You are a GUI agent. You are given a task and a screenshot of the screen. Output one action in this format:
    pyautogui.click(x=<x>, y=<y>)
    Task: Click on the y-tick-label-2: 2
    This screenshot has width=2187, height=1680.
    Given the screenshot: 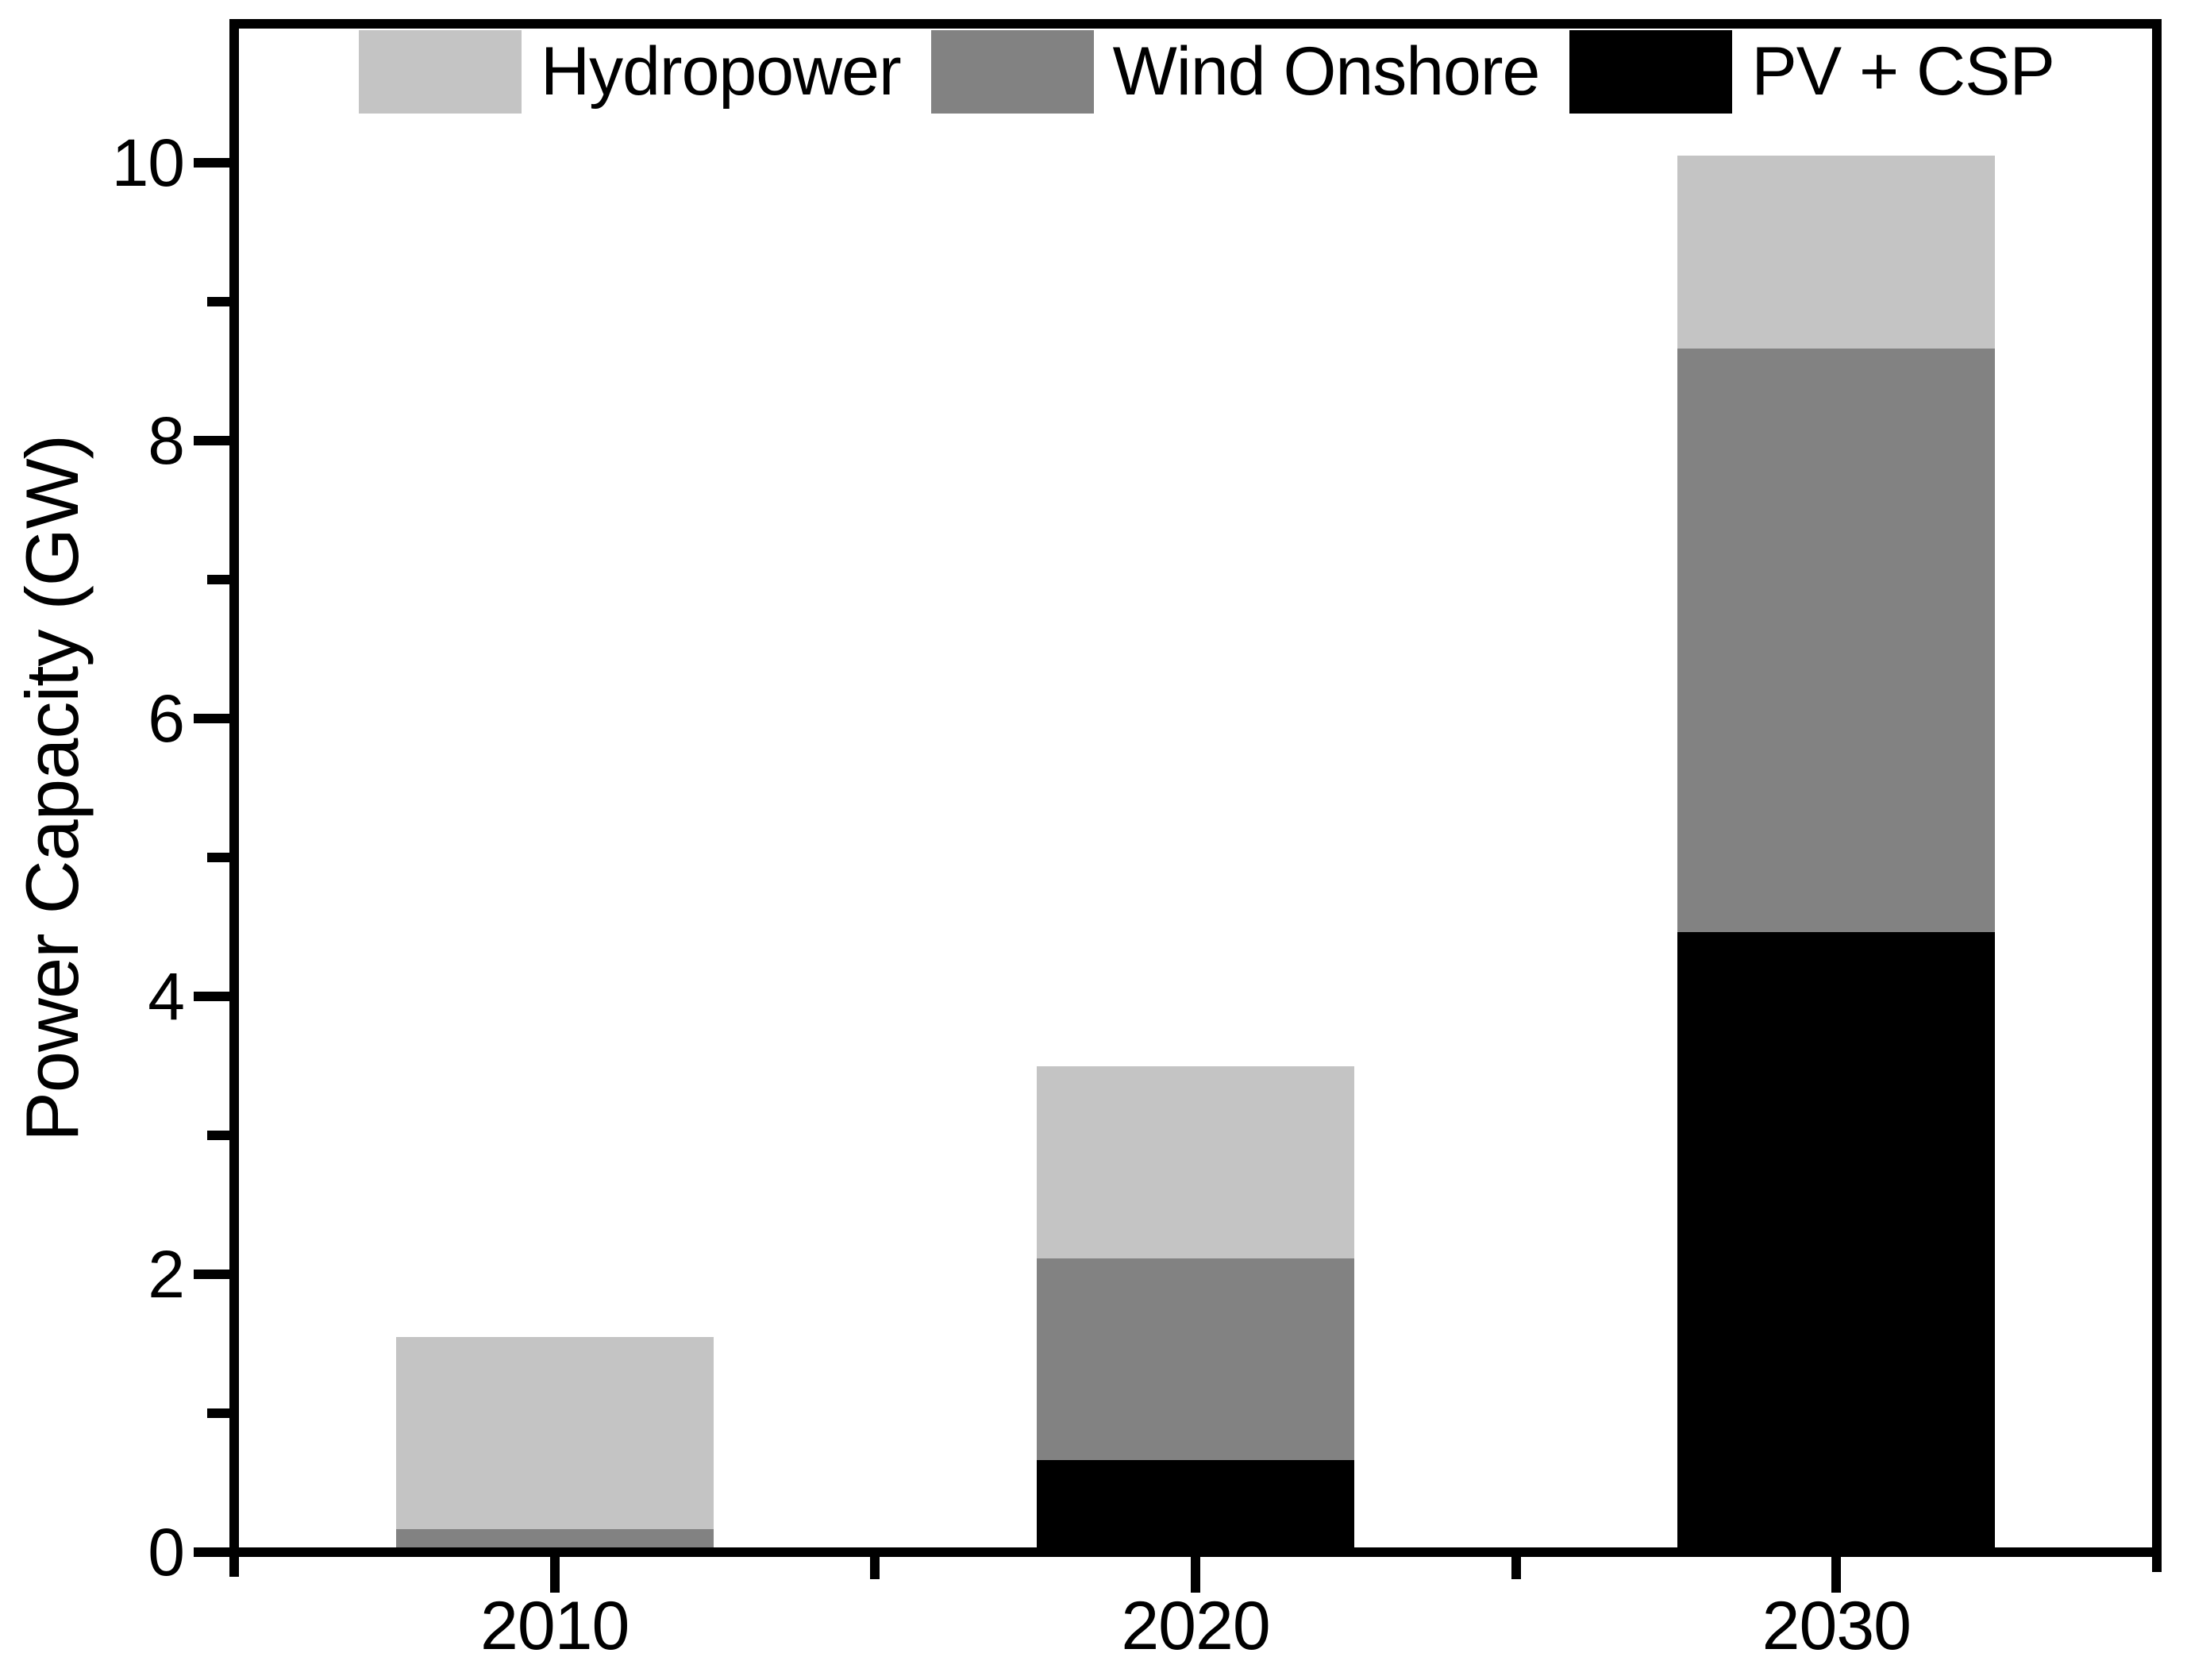 What is the action you would take?
    pyautogui.click(x=166, y=1274)
    